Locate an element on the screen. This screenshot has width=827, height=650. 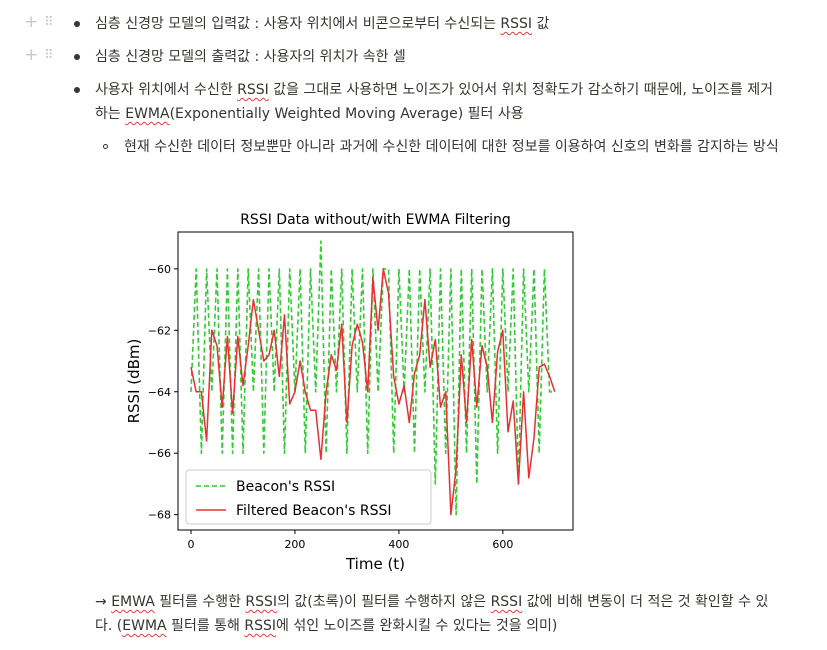
chart-title: RSSI Data without/with EWMA Filtering is located at coordinates (375, 220).